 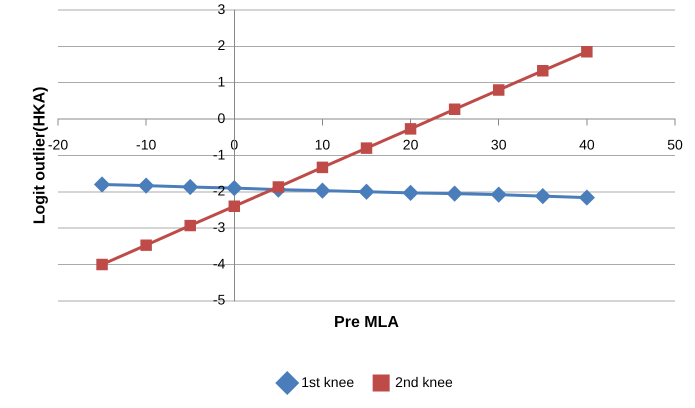 I want to click on x-tick-label: 50, so click(x=675, y=144).